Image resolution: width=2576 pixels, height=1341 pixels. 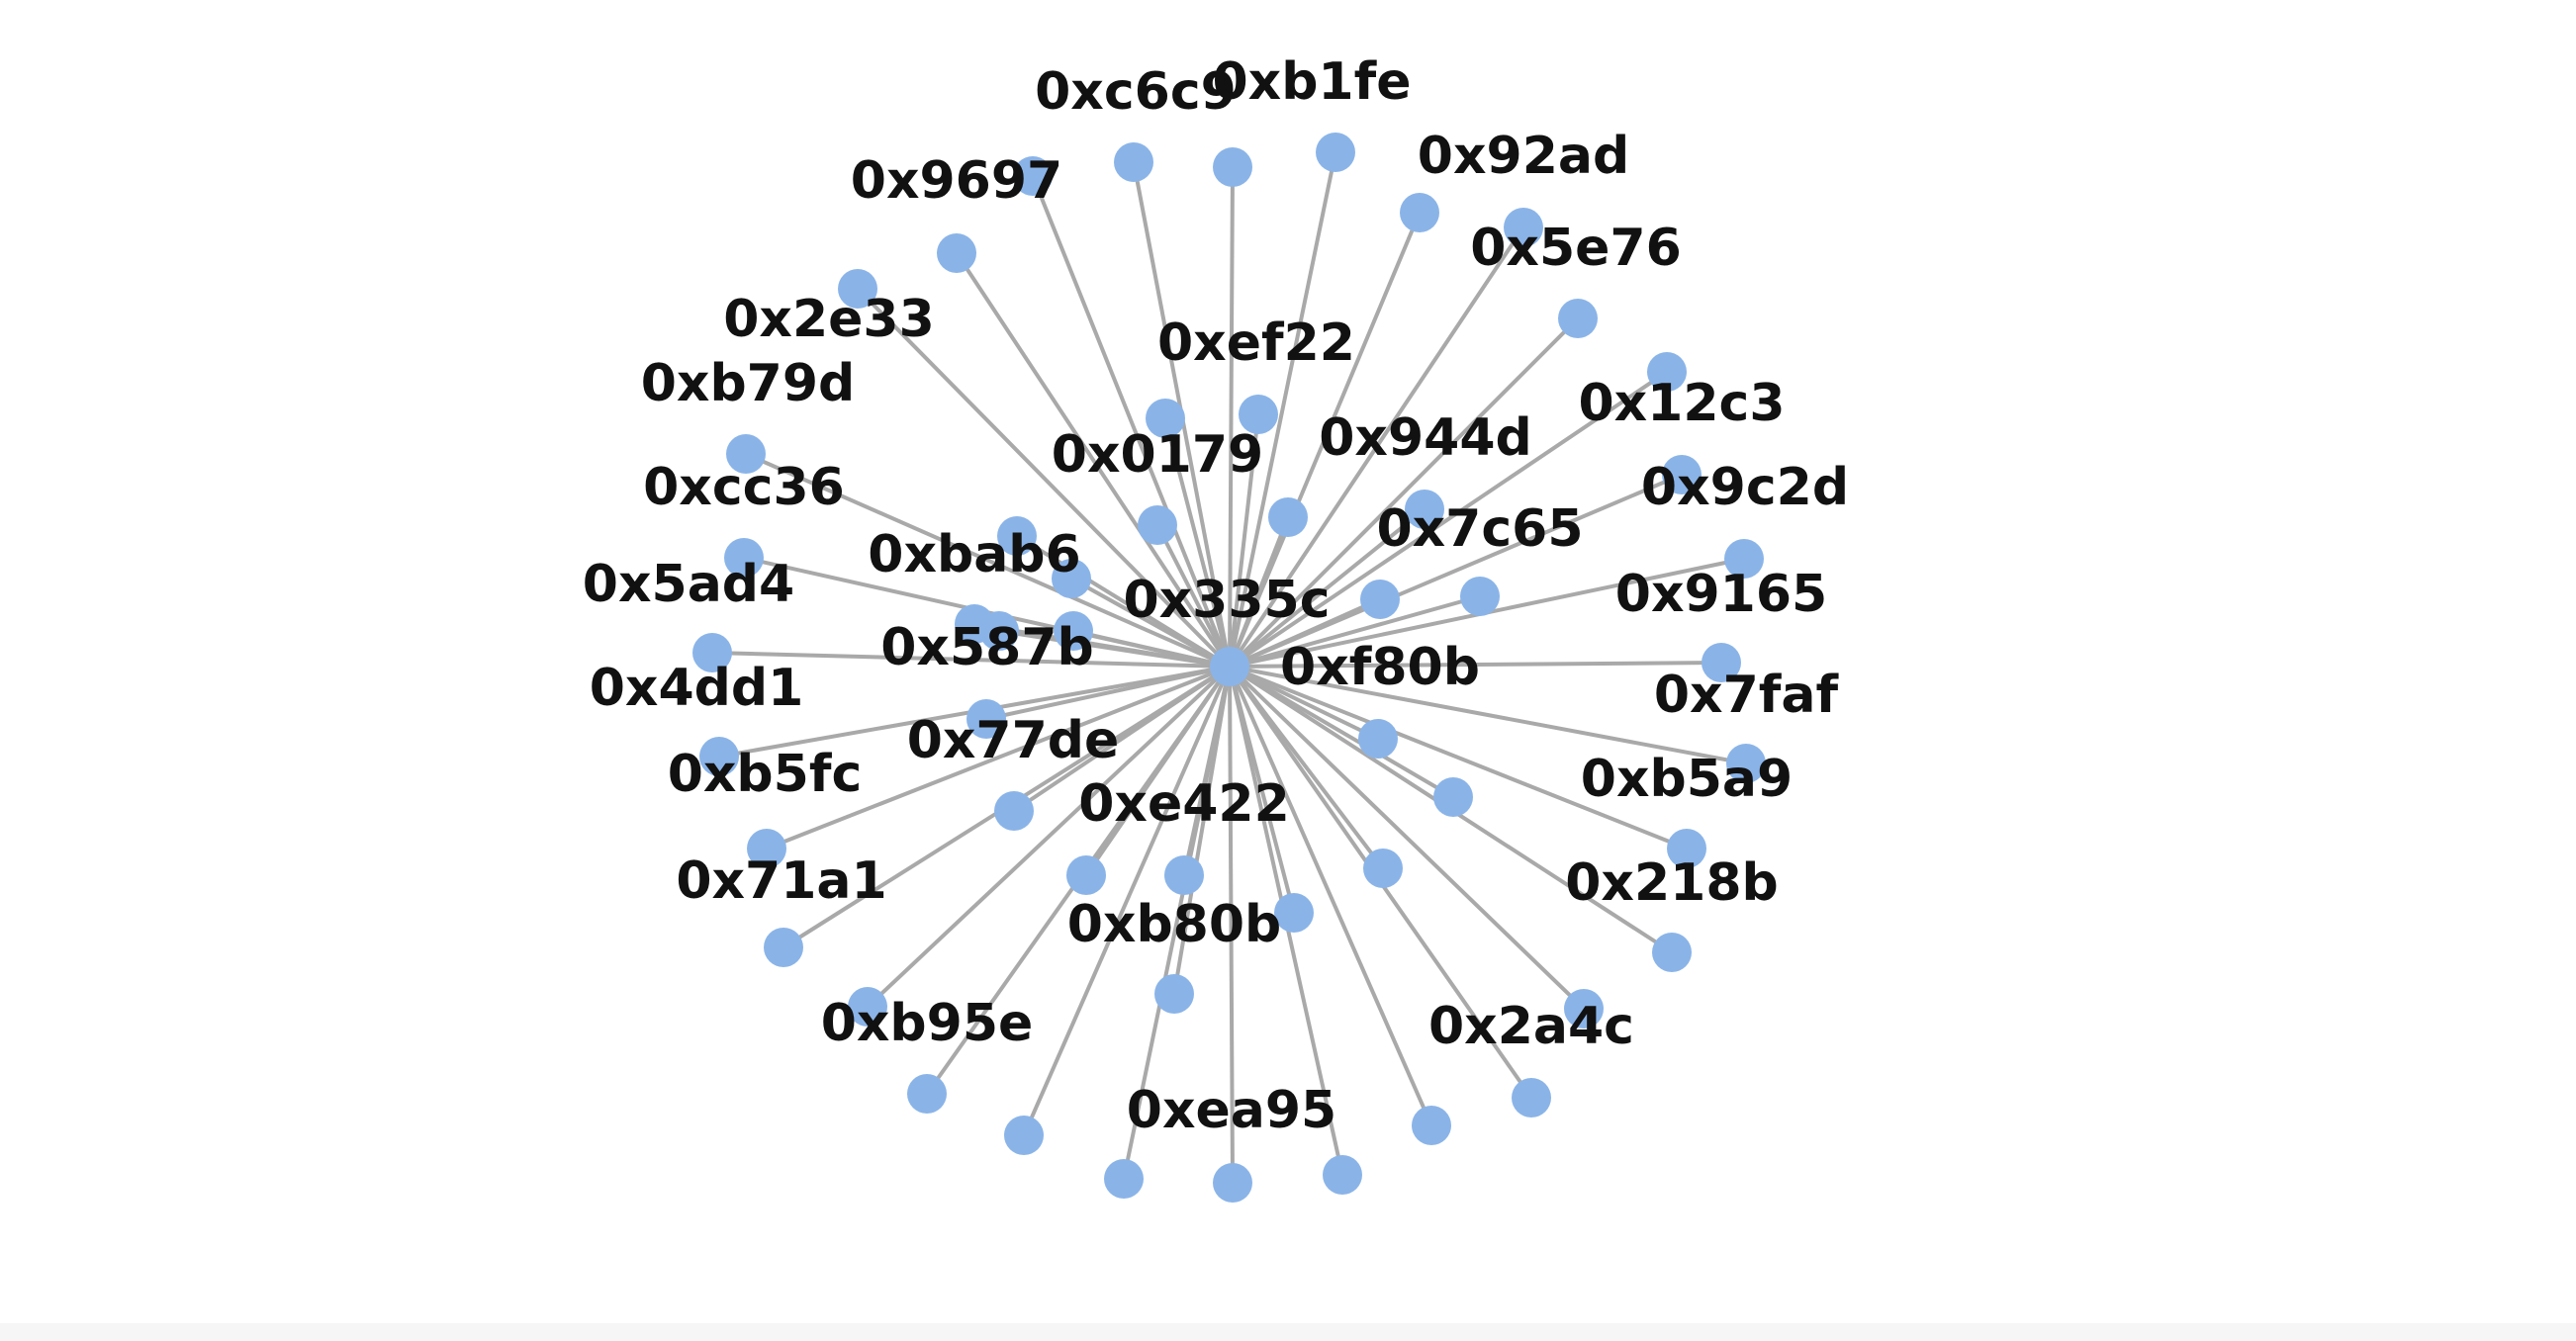 I want to click on node-hub, so click(x=1230, y=666).